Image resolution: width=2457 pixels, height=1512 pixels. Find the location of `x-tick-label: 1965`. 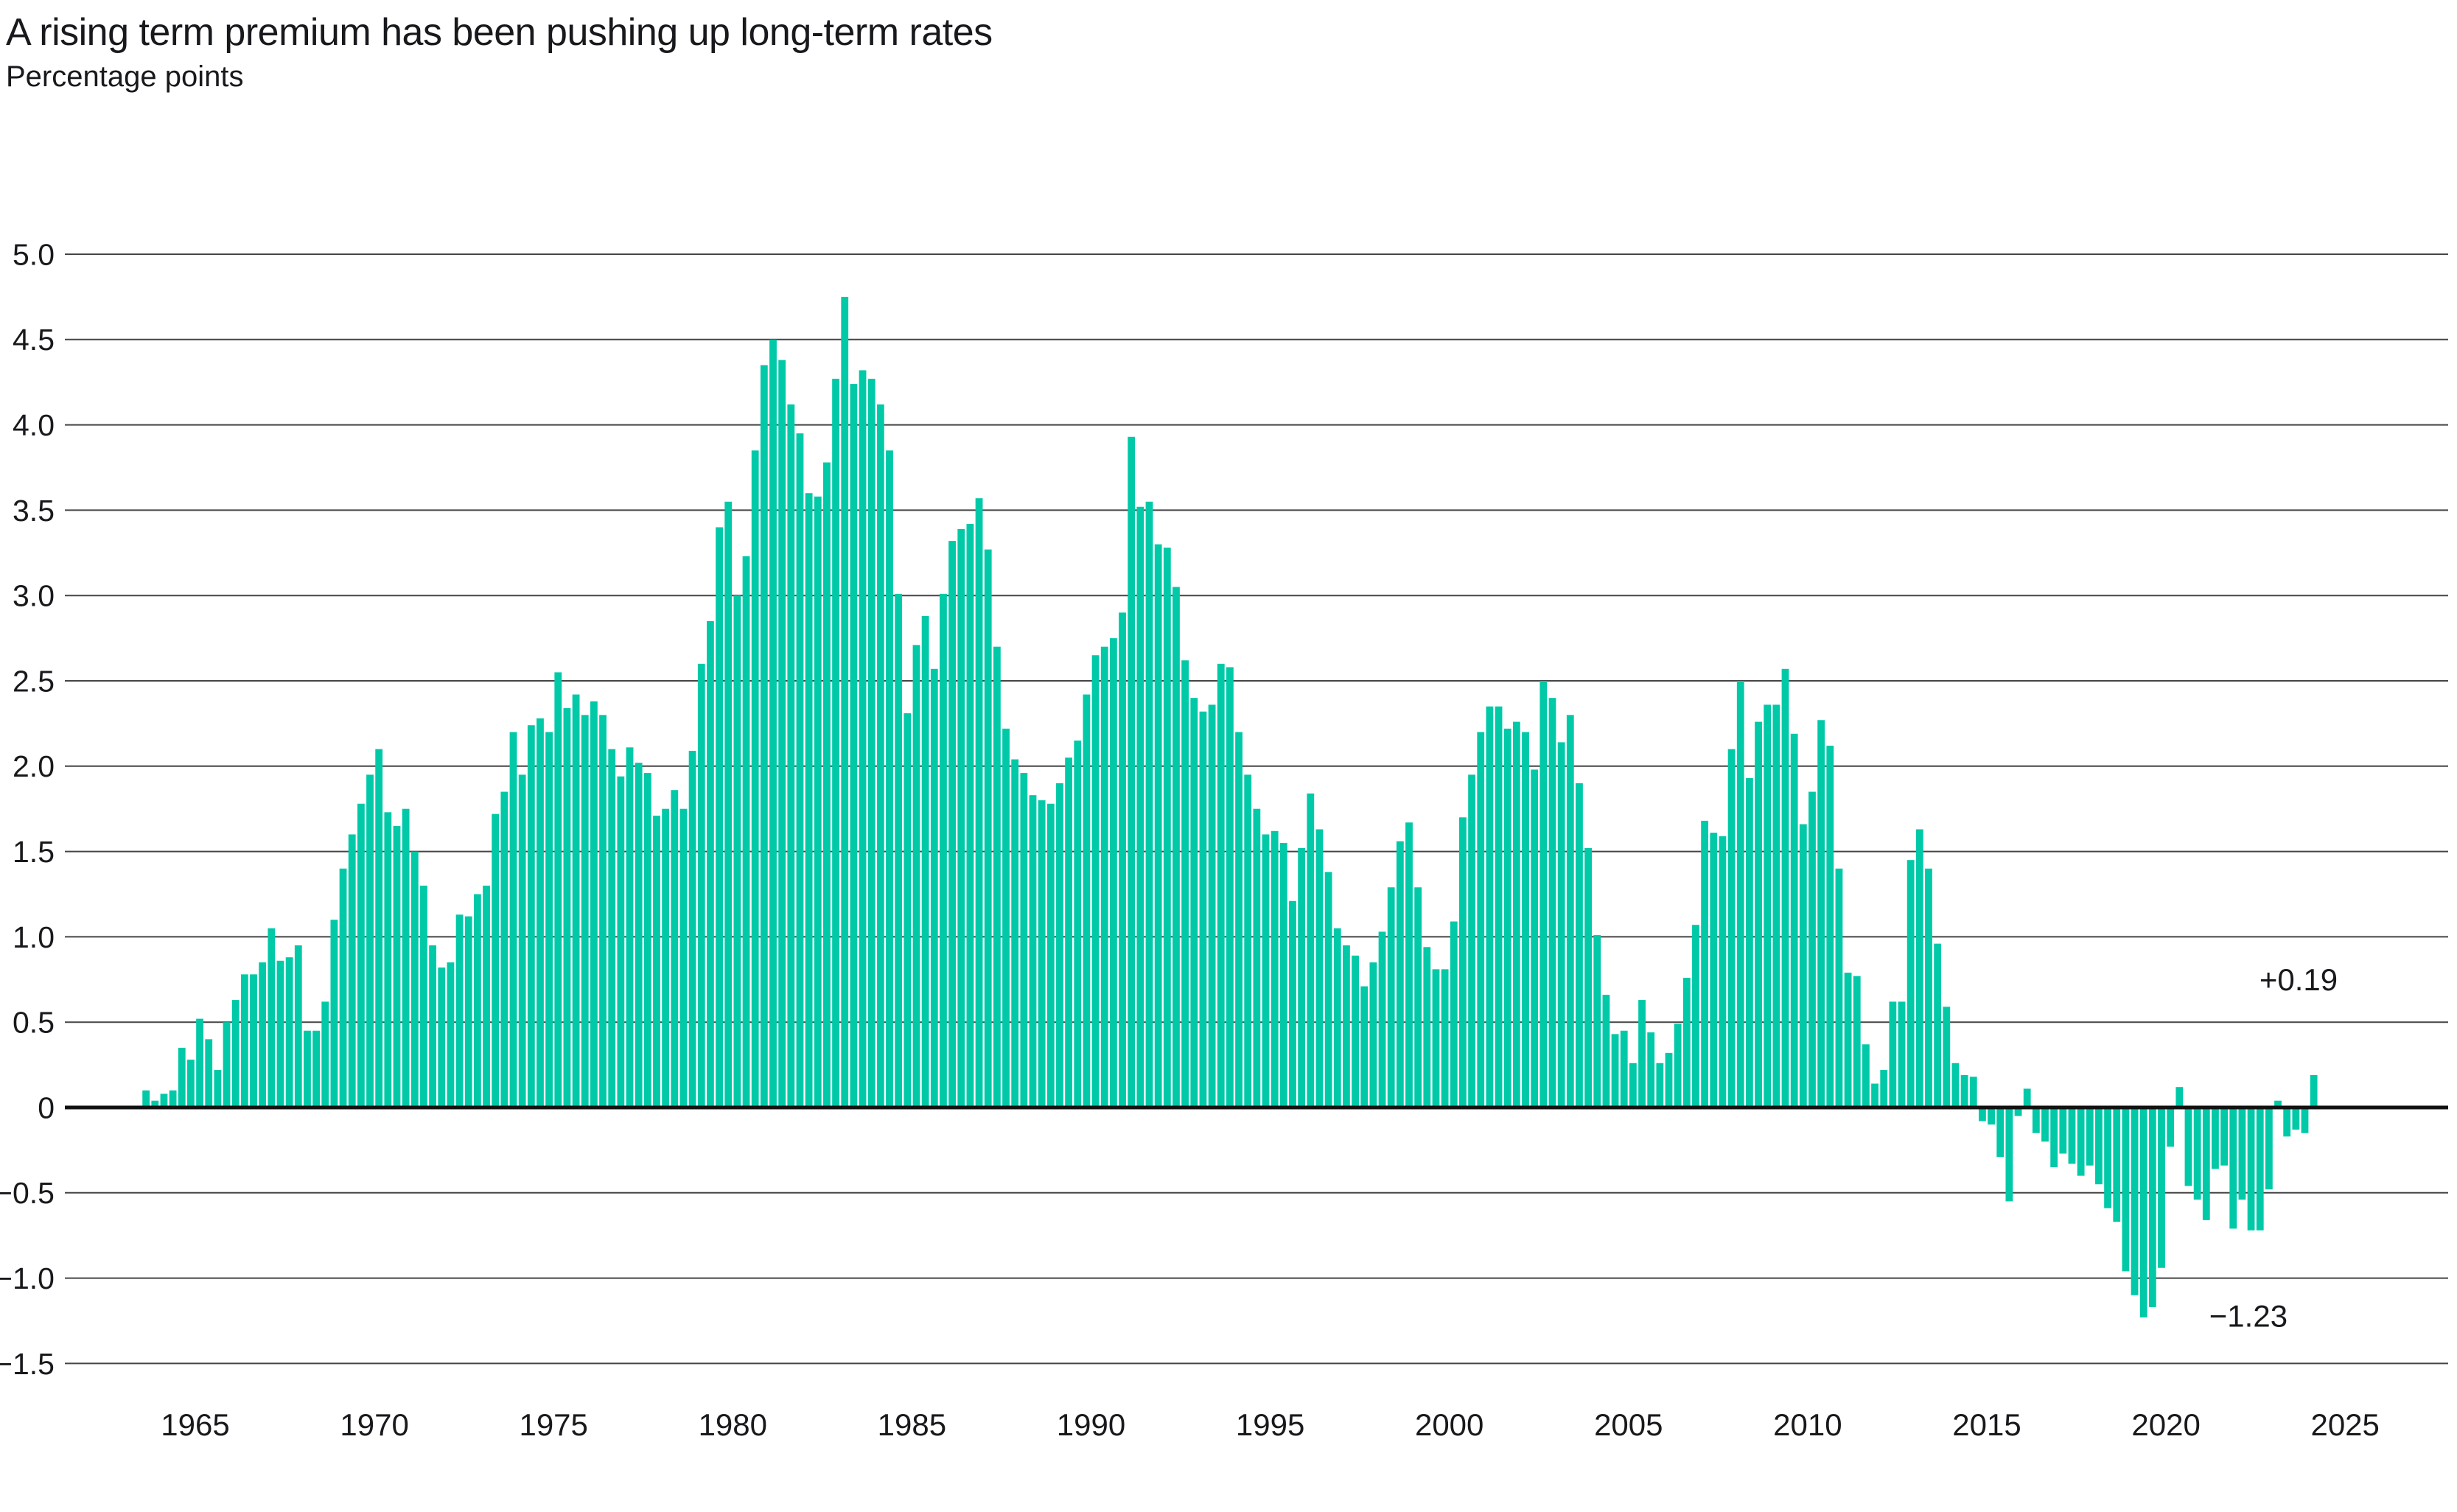

x-tick-label: 1965 is located at coordinates (195, 1424).